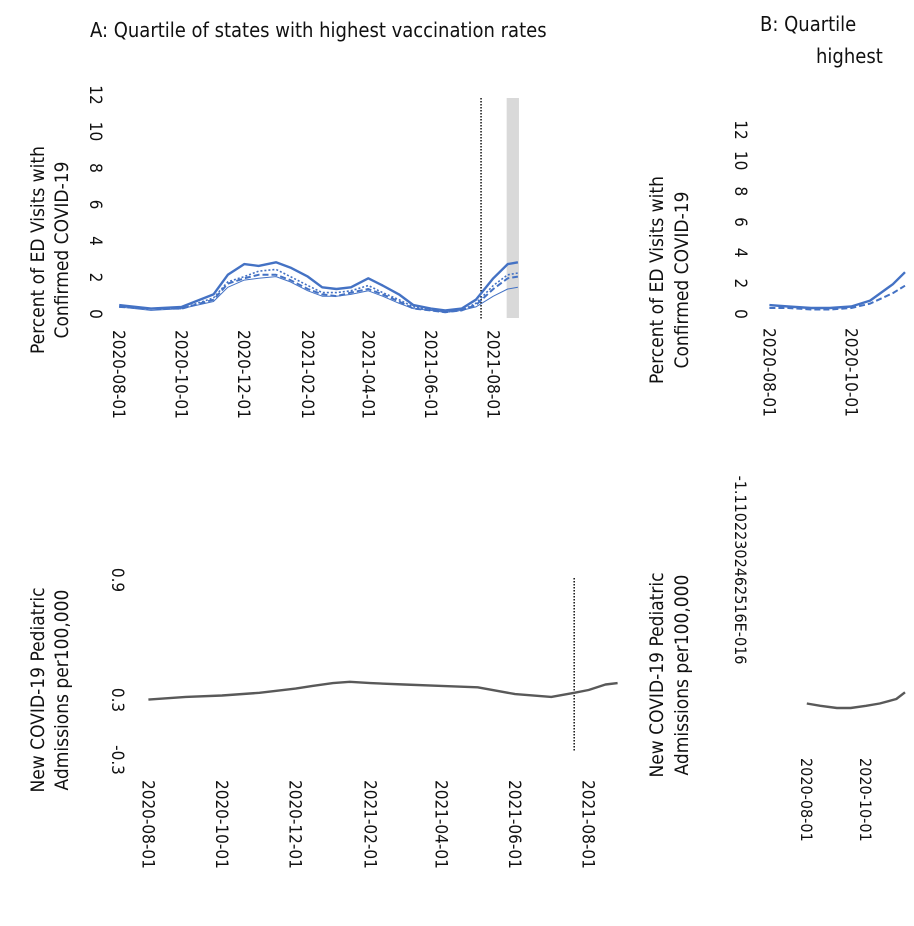 This screenshot has height=926, width=914. I want to click on a-ed-ylabel-line2: Confirmed COVID-19, so click(62, 249).